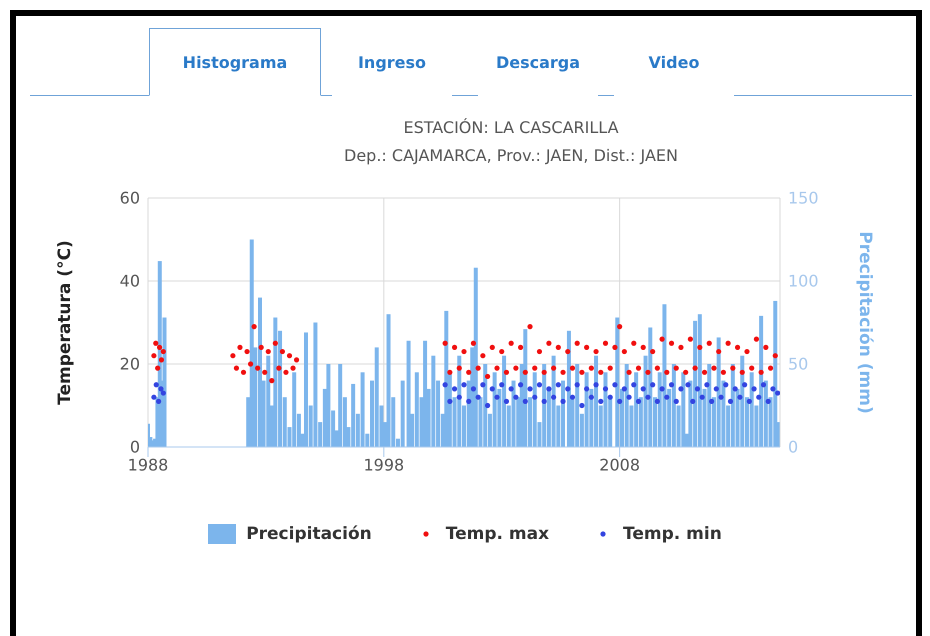 Image resolution: width=930 pixels, height=636 pixels. I want to click on legend-label: Temp. max, so click(498, 534).